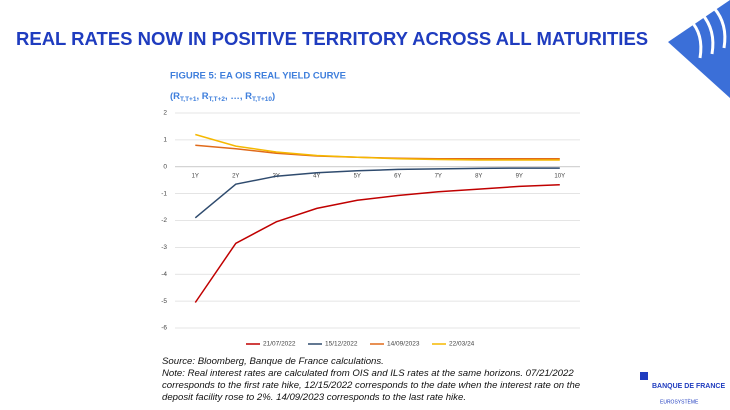 This screenshot has width=730, height=410. I want to click on x-tick-label: 8Y, so click(478, 176).